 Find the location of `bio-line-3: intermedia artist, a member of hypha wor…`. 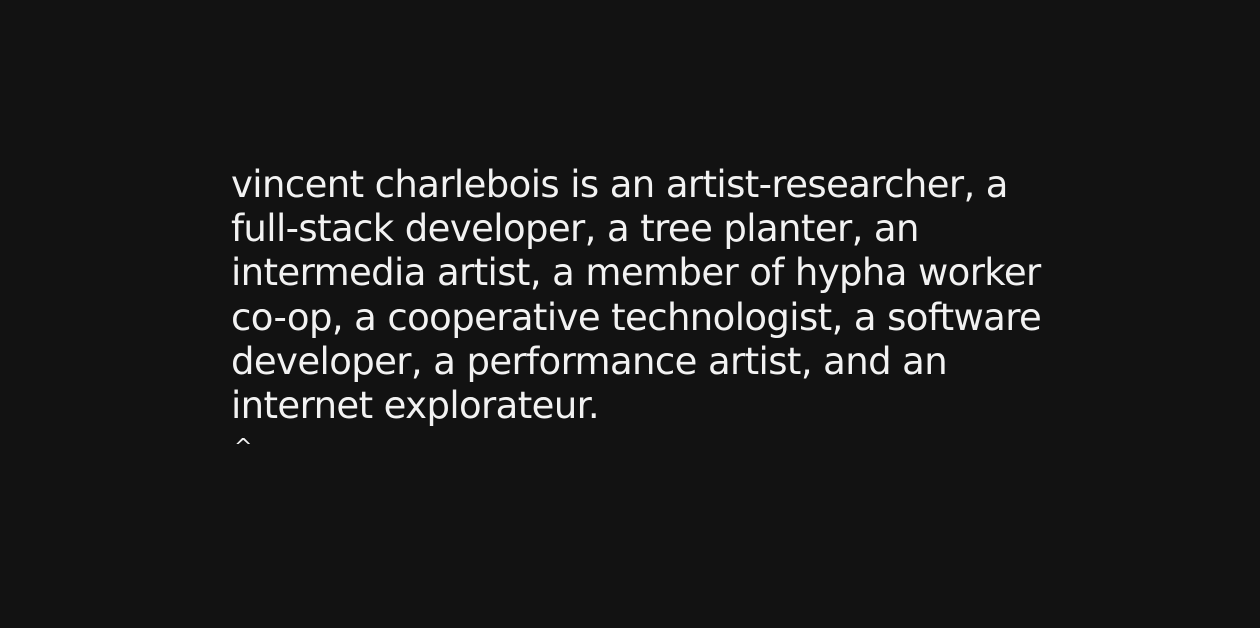

bio-line-3: intermedia artist, a member of hypha wor… is located at coordinates (636, 273).